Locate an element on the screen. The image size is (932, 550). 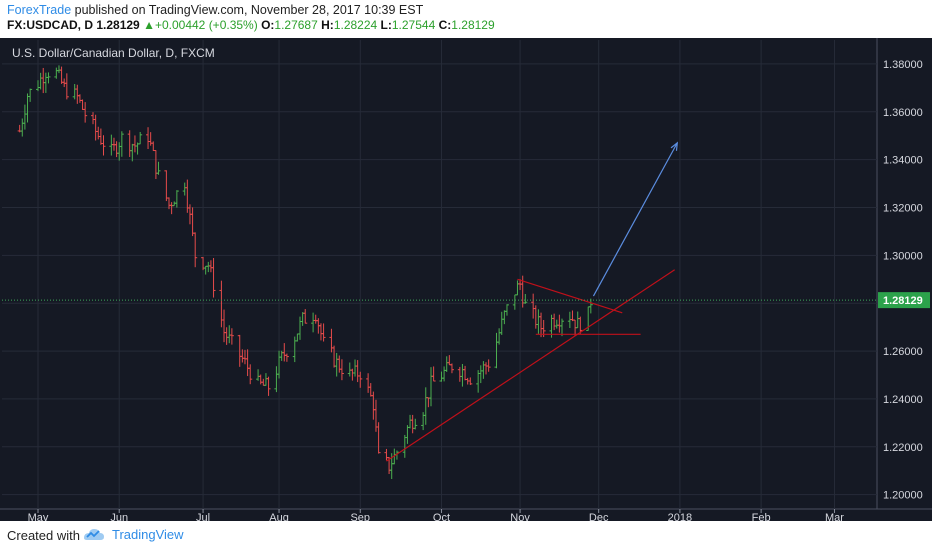
x-tick-label: Jul is located at coordinates (203, 516).